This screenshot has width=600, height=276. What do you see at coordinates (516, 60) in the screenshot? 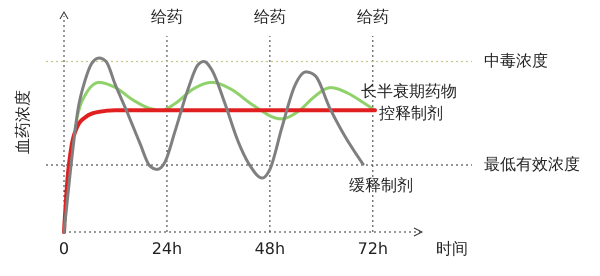
I see `ref-line-label: 中毒浓度` at bounding box center [516, 60].